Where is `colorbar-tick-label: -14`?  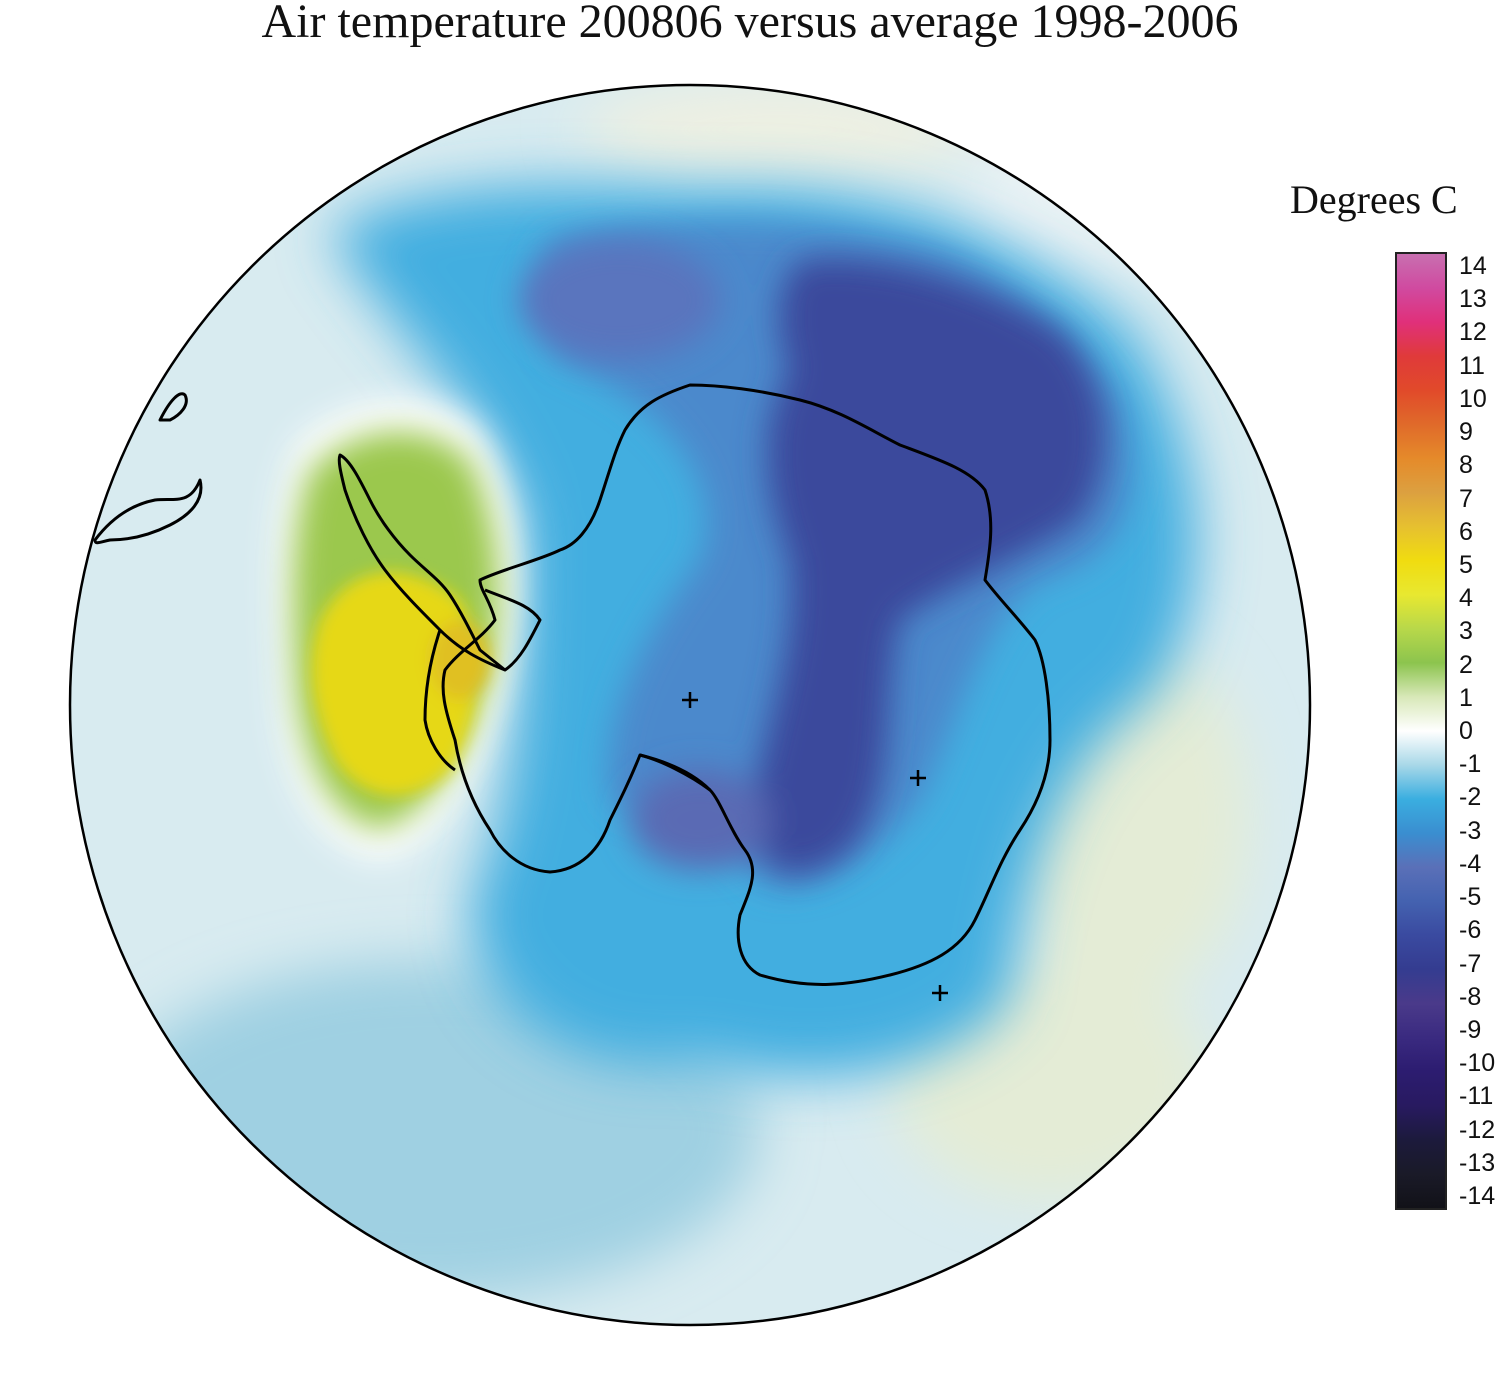
colorbar-tick-label: -14 is located at coordinates (1477, 1196).